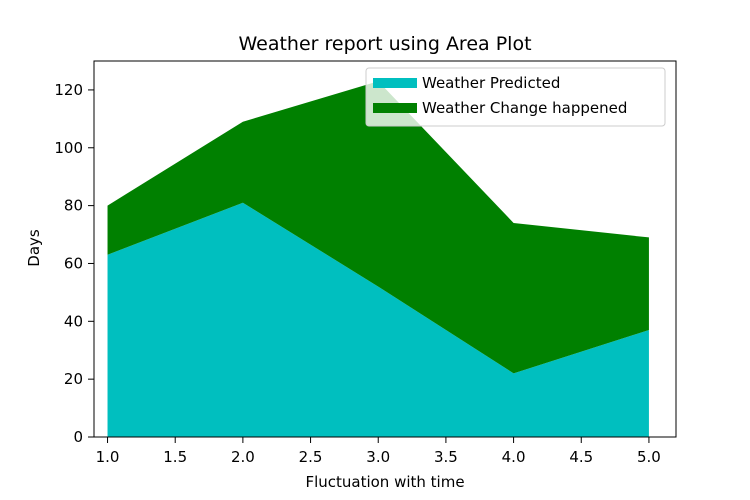 This screenshot has height=500, width=750. What do you see at coordinates (73, 321) in the screenshot?
I see `y-tick-label-3: 40` at bounding box center [73, 321].